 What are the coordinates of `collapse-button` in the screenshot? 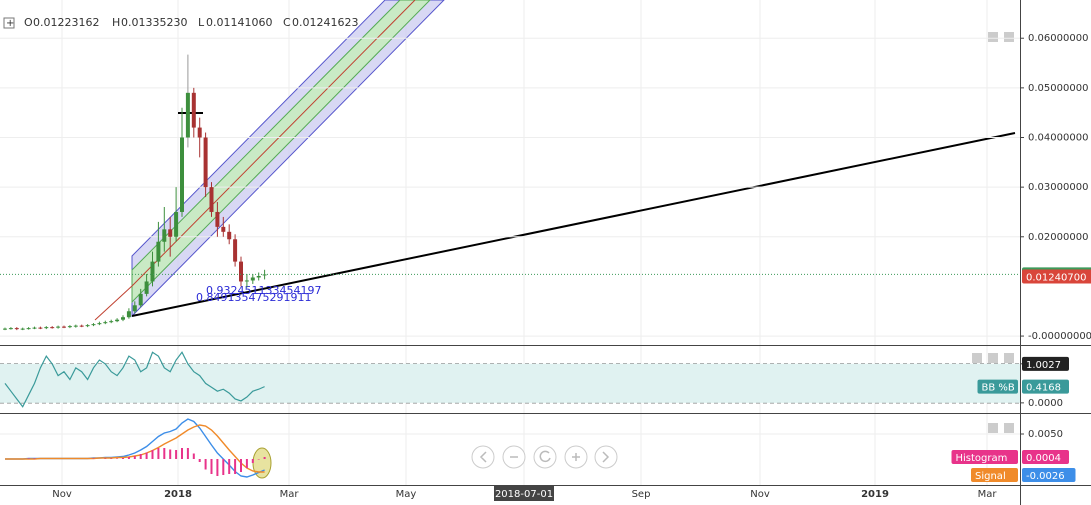 It's located at (9, 23).